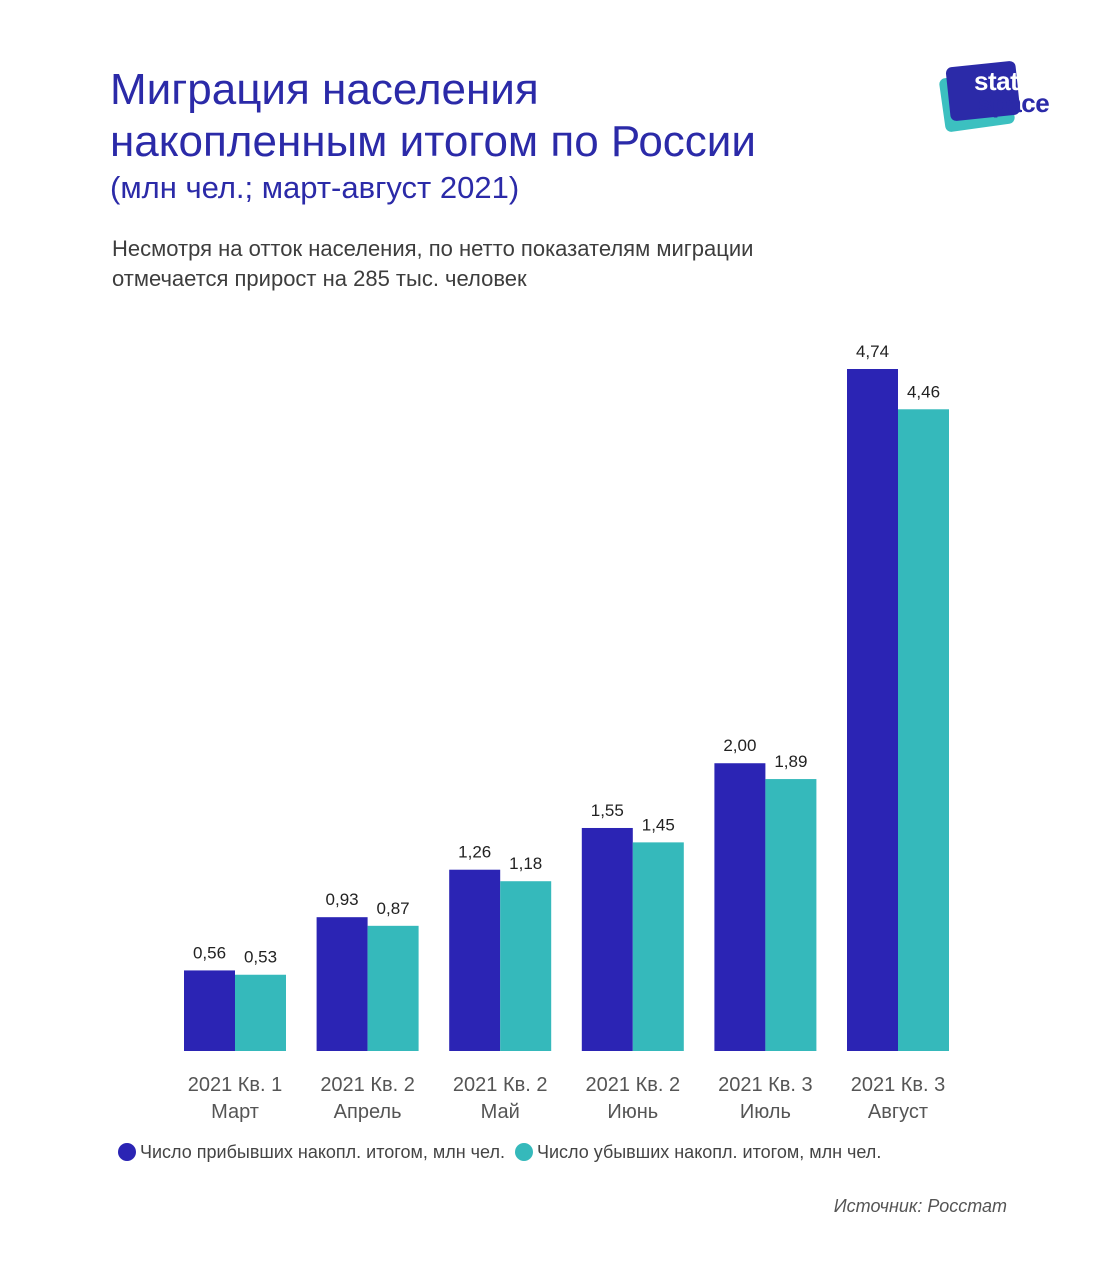  Describe the element at coordinates (607, 810) in the screenshot. I see `data-label-arrivals-3: 1,55` at that location.